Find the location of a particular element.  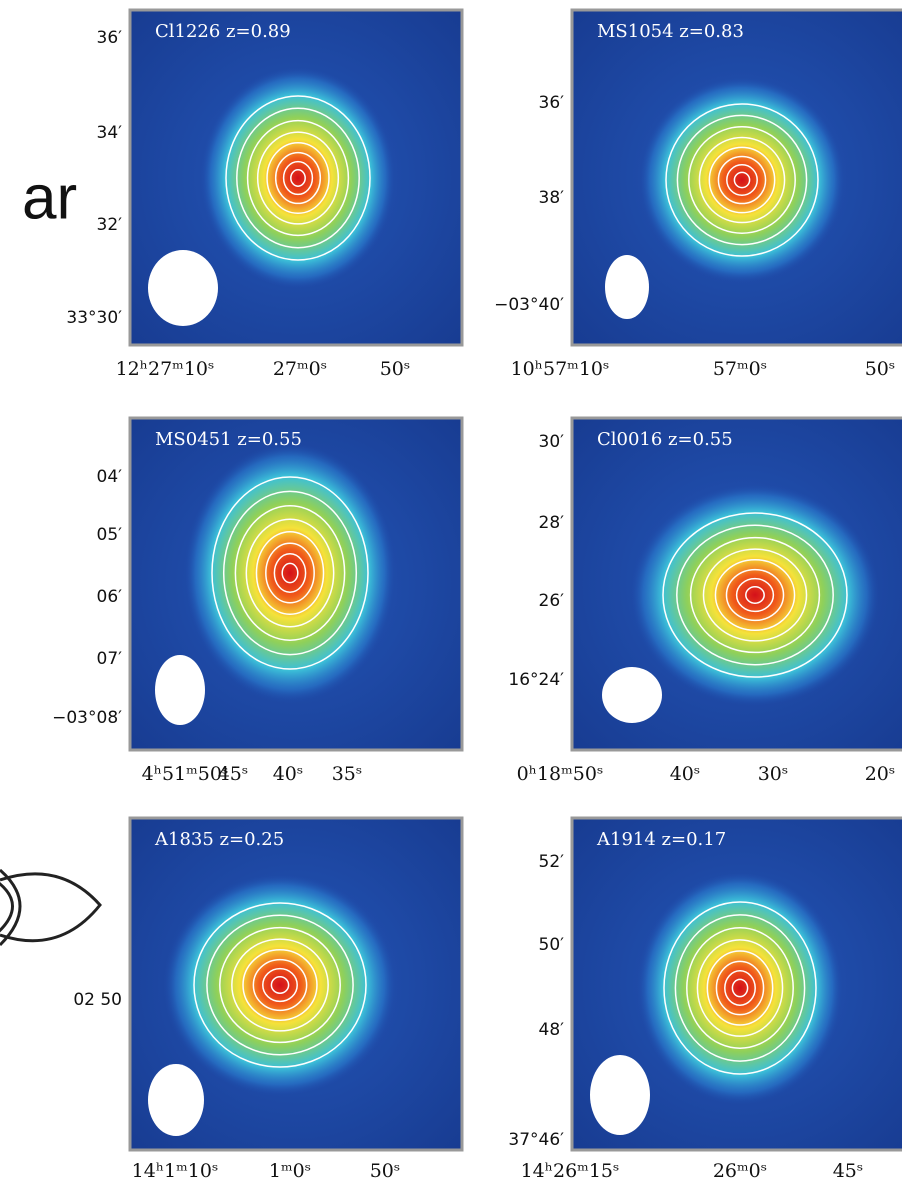

y-axis-label: 05′ is located at coordinates (110, 535).